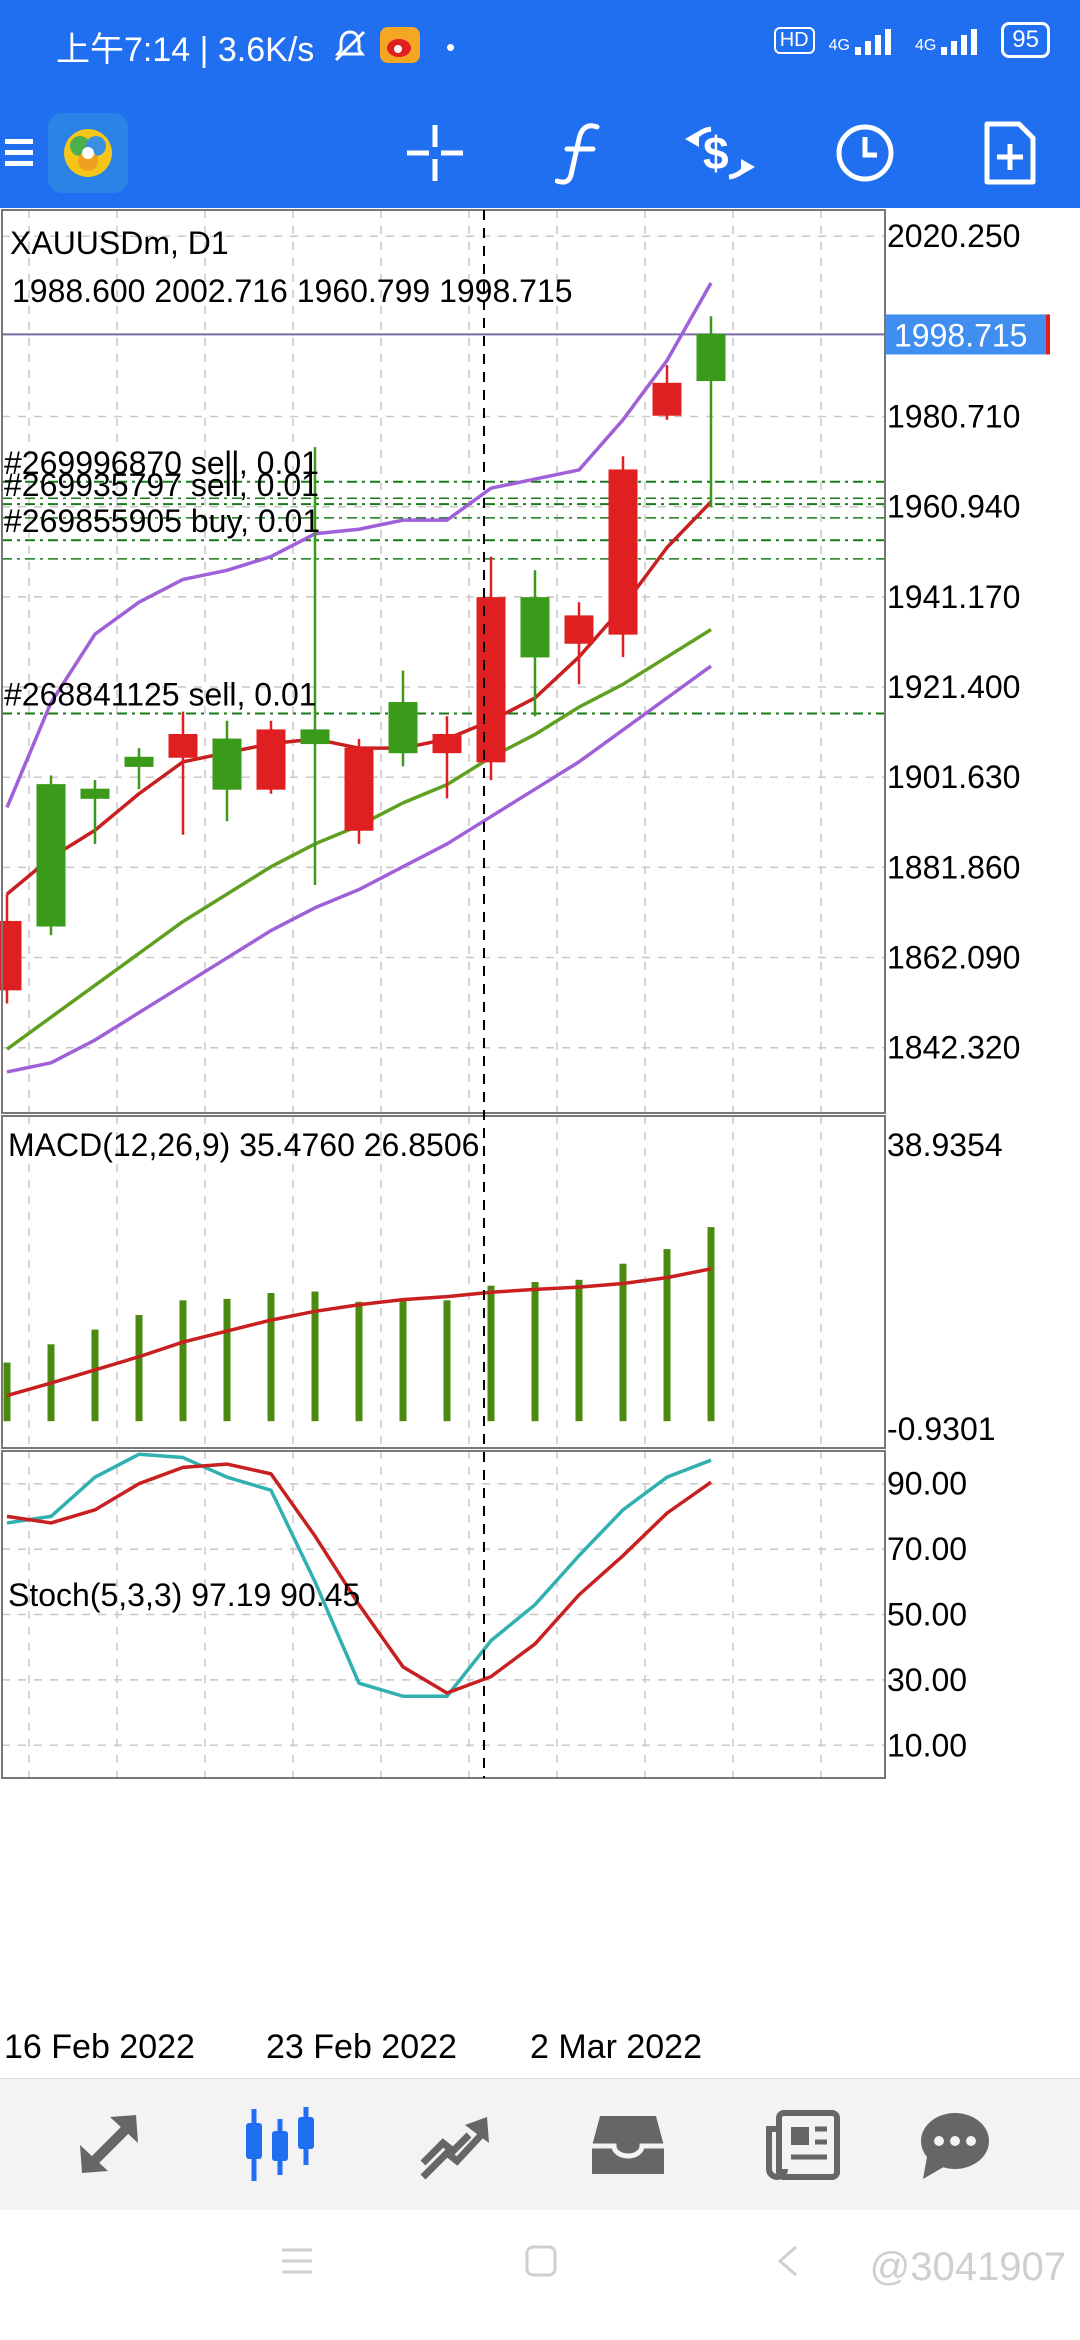 This screenshot has height=2340, width=1080. What do you see at coordinates (350, 48) in the screenshot?
I see `mute-icon` at bounding box center [350, 48].